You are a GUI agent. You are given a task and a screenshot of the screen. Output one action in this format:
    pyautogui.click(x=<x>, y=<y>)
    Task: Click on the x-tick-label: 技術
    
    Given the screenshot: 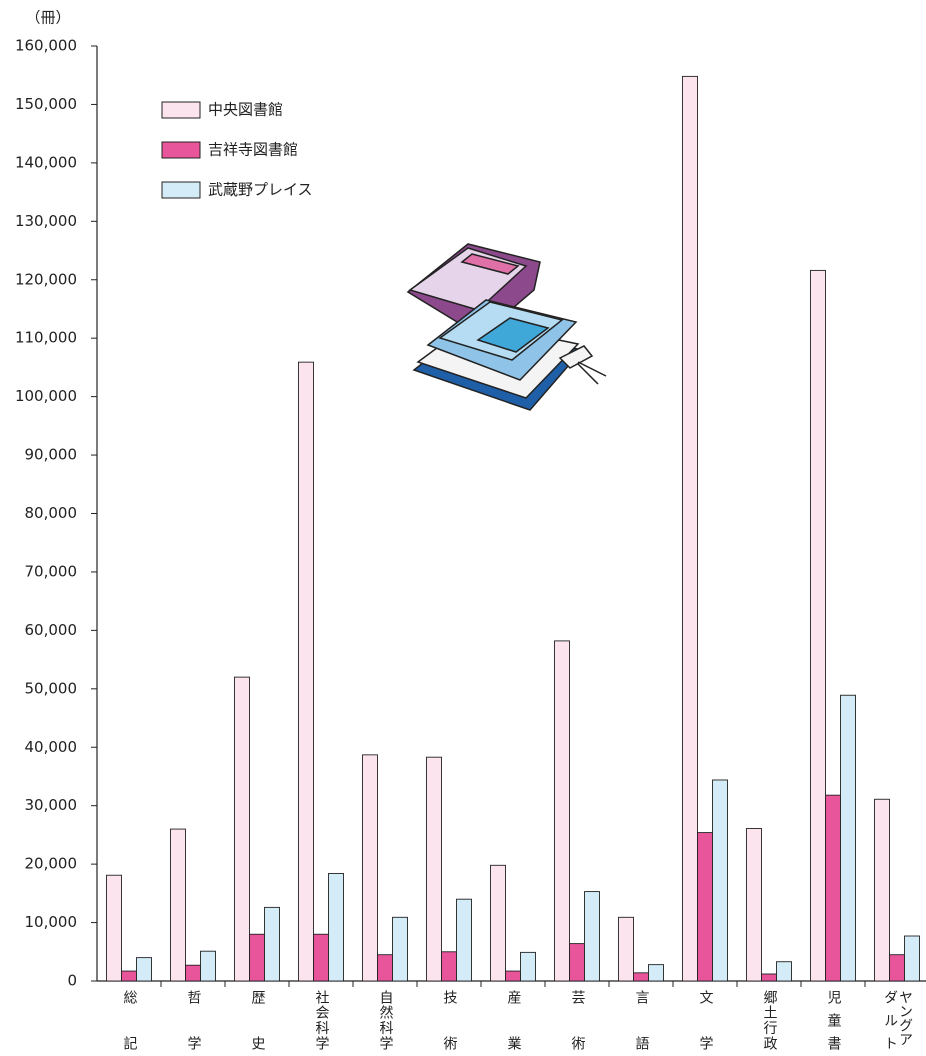 What is the action you would take?
    pyautogui.click(x=449, y=1020)
    